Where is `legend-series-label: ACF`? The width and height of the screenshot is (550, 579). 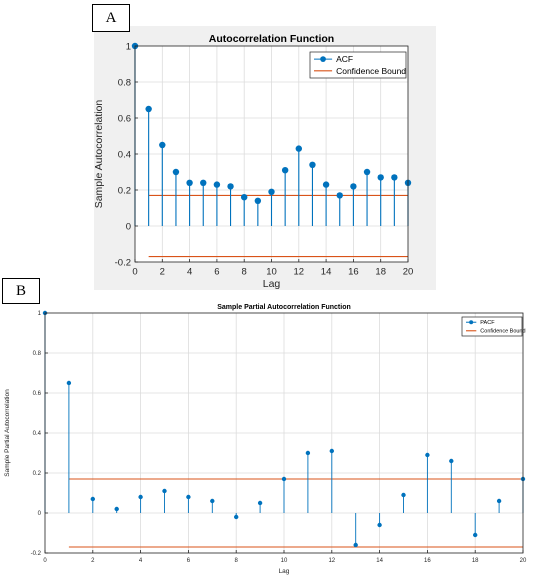
legend-series-label: ACF is located at coordinates (344, 59).